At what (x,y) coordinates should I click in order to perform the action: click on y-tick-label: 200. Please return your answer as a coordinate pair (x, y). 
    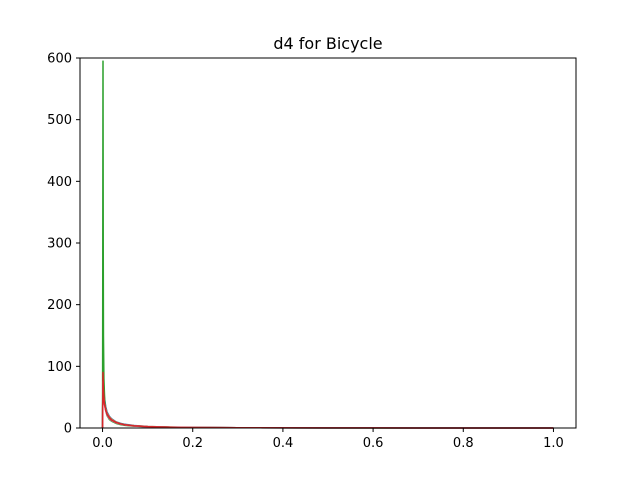
    Looking at the image, I should click on (59, 305).